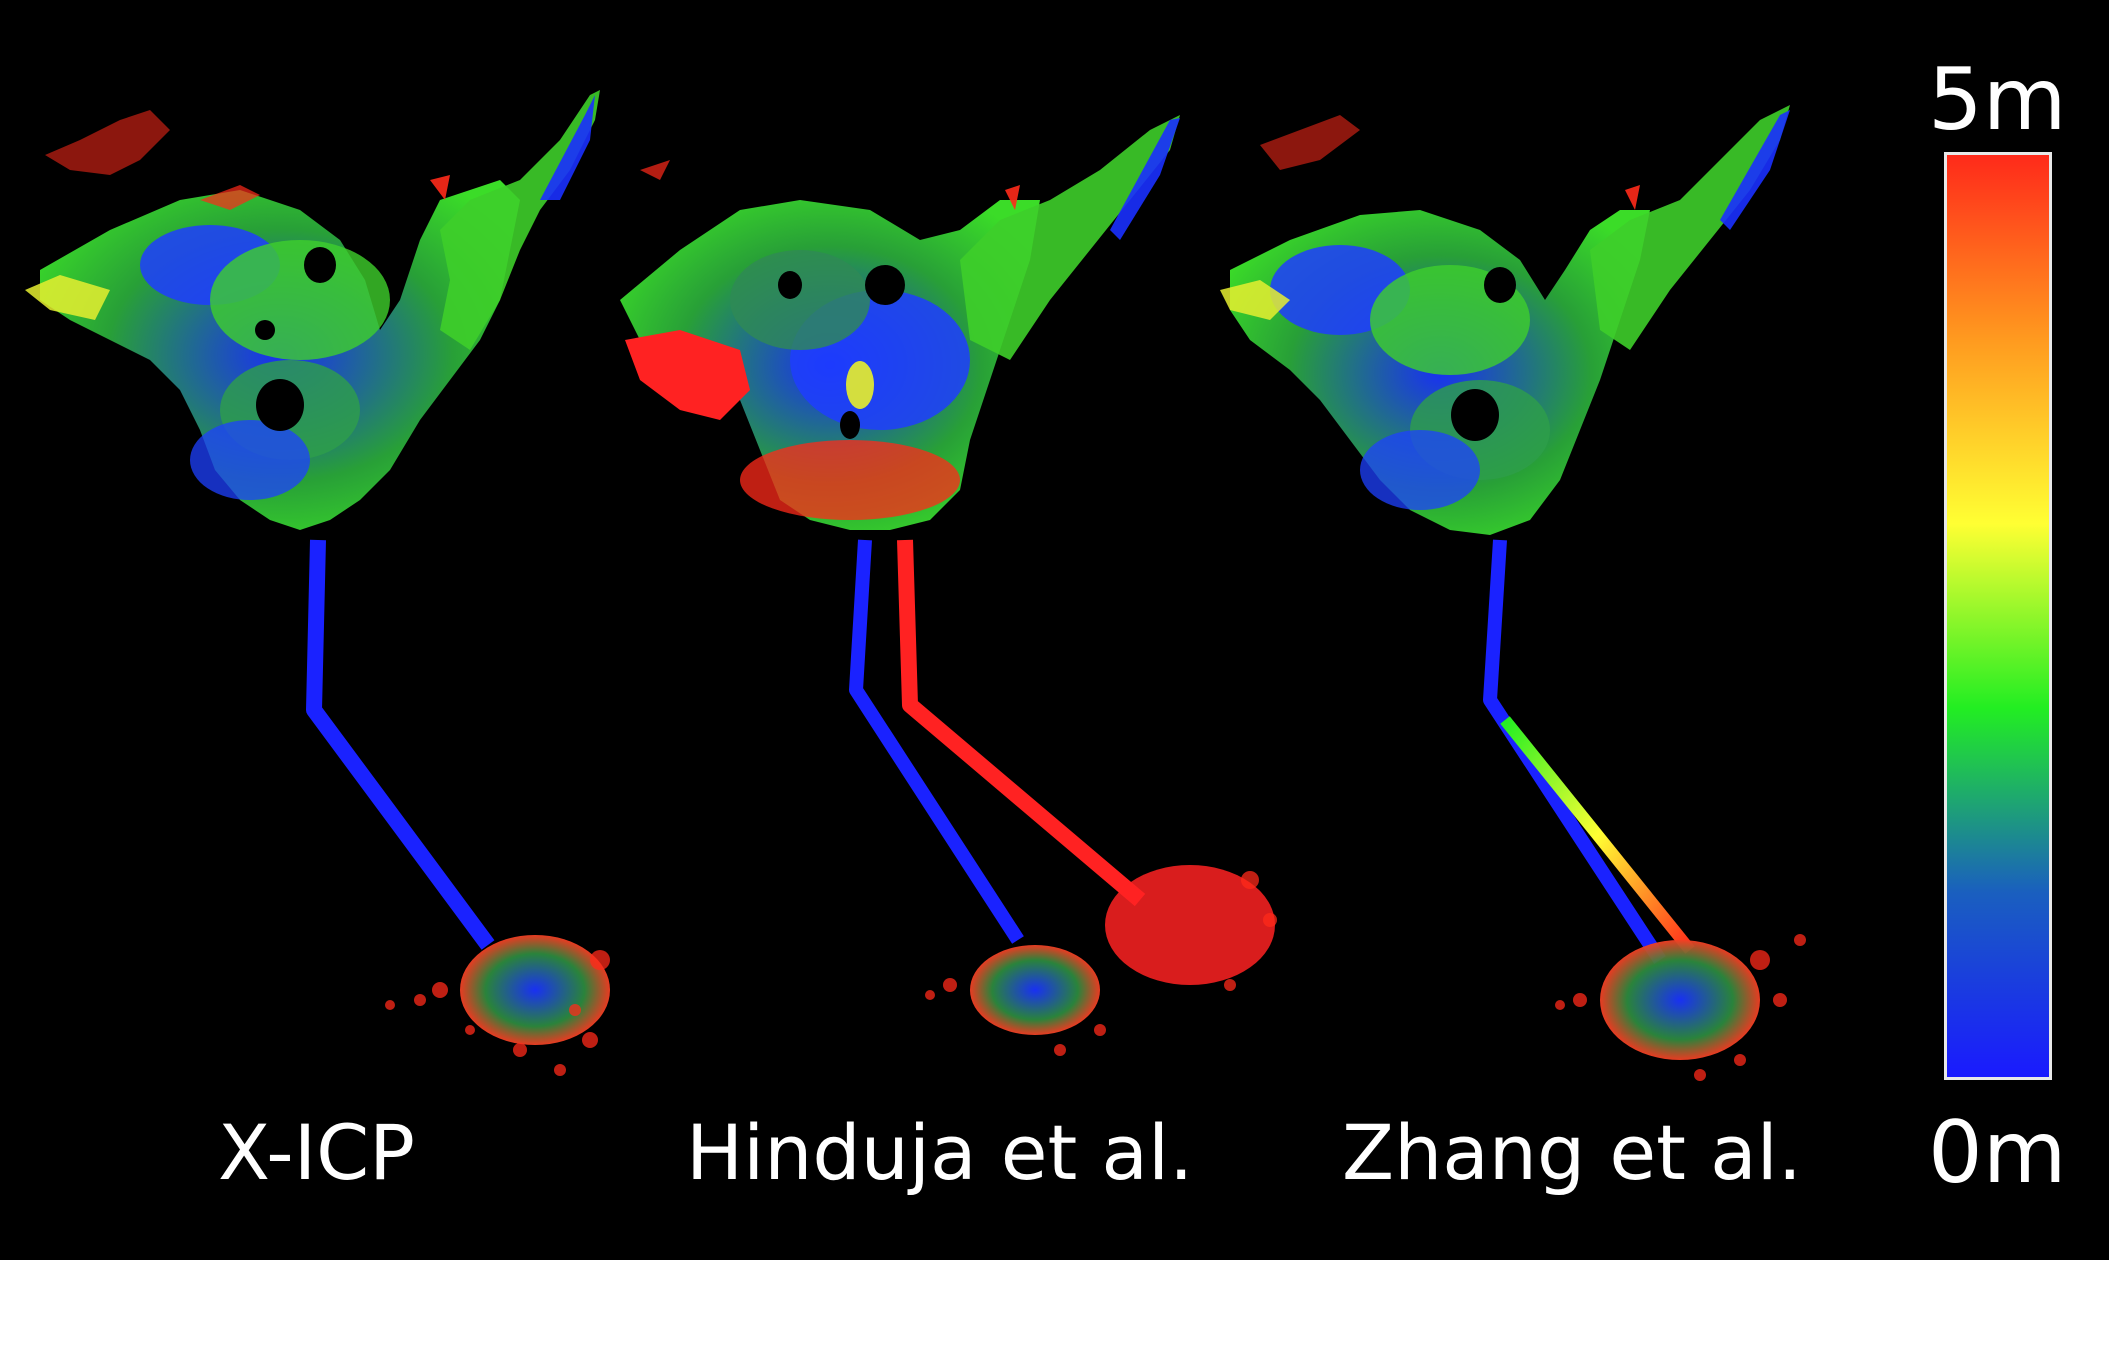  Describe the element at coordinates (940, 1152) in the screenshot. I see `label-hinduja: Hinduja et al.` at that location.